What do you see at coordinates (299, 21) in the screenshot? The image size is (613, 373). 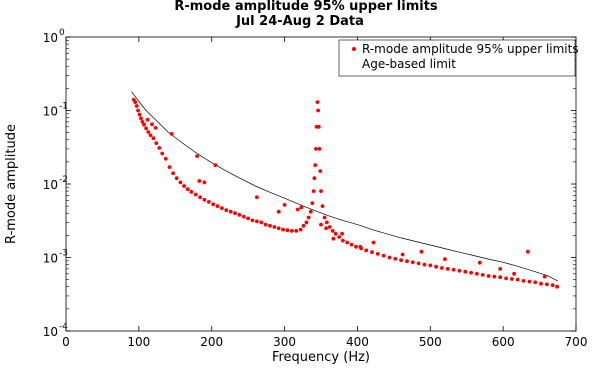 I see `chart-subtitle: Jul 24-Aug 2 Data` at bounding box center [299, 21].